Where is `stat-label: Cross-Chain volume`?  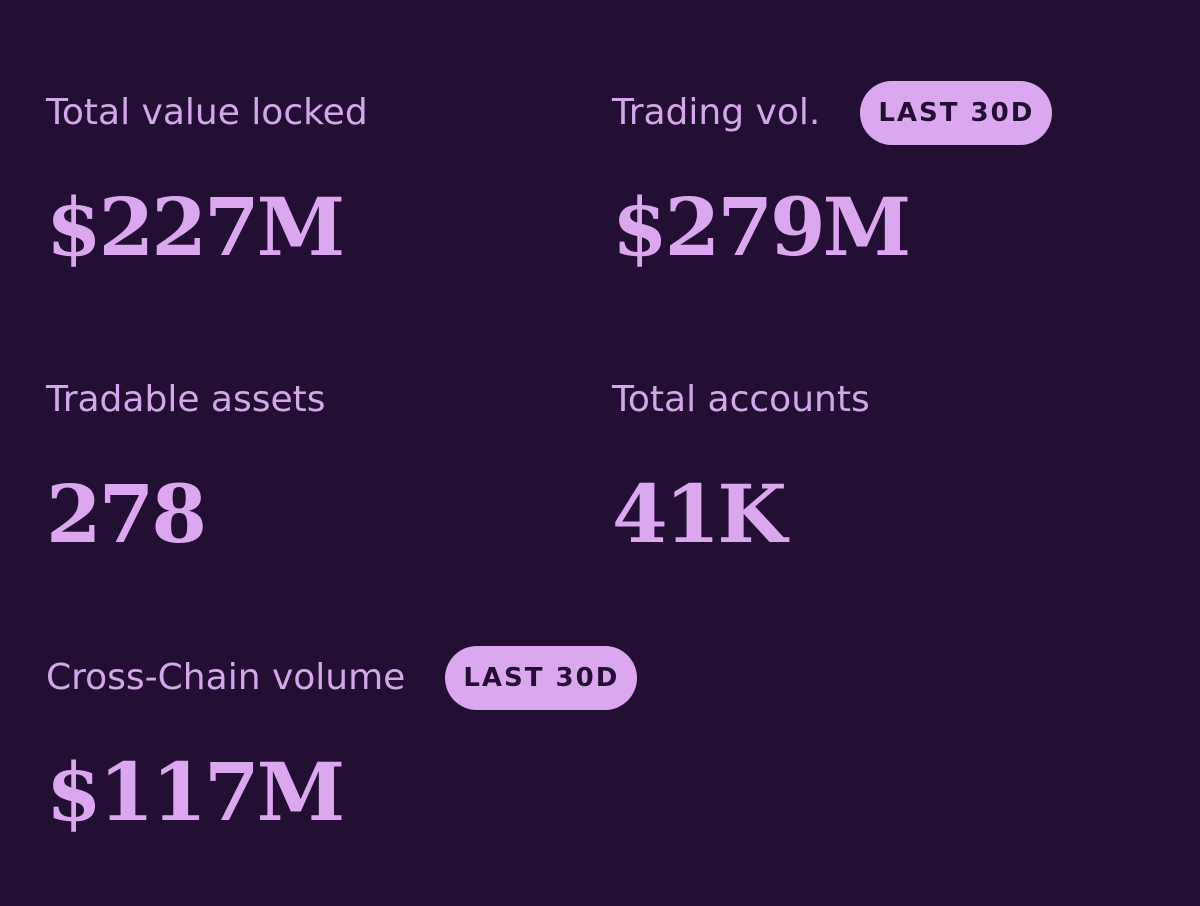 stat-label: Cross-Chain volume is located at coordinates (226, 677).